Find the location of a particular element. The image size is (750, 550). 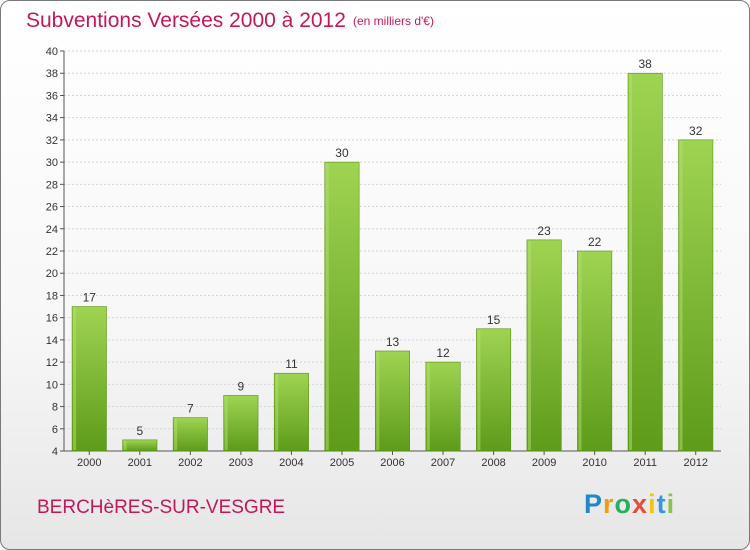

bar-value-label: 12 is located at coordinates (443, 353).